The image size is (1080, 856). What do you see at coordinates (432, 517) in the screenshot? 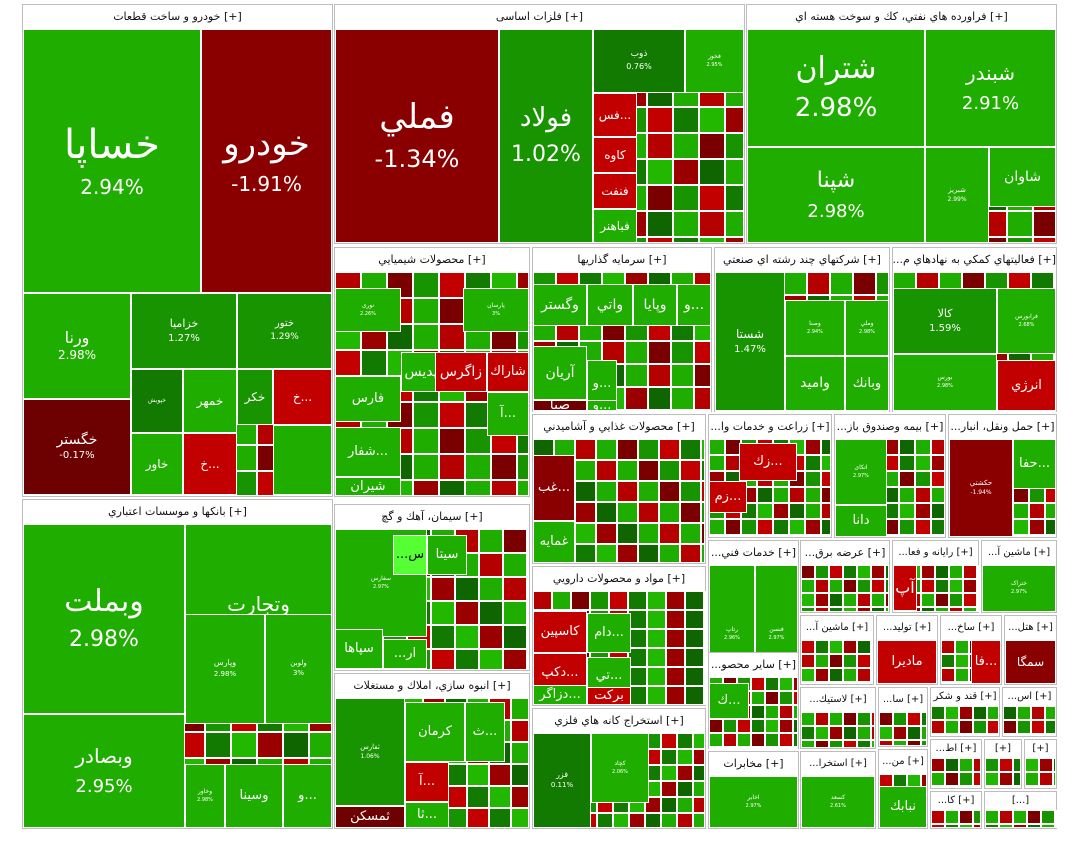
I see `sector-title: [+] سيمان، آهك و گچ` at bounding box center [432, 517].